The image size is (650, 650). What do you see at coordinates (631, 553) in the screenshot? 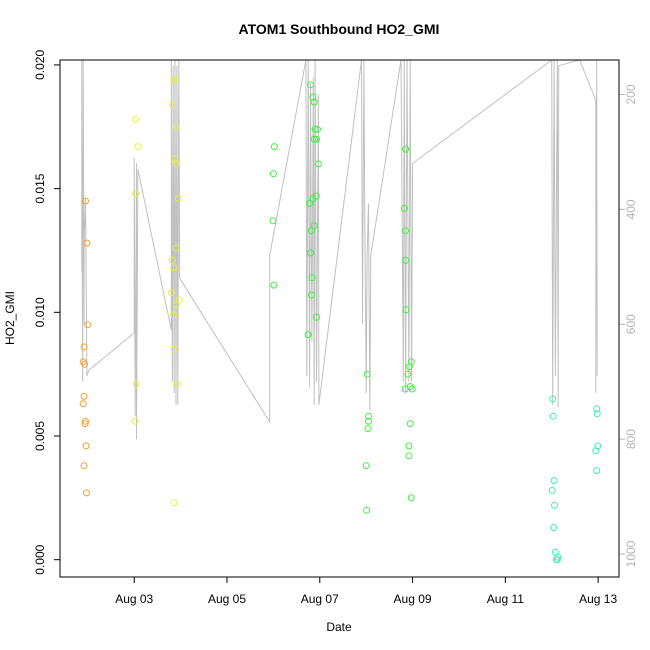
I see `right-tick-label: 1000` at bounding box center [631, 553].